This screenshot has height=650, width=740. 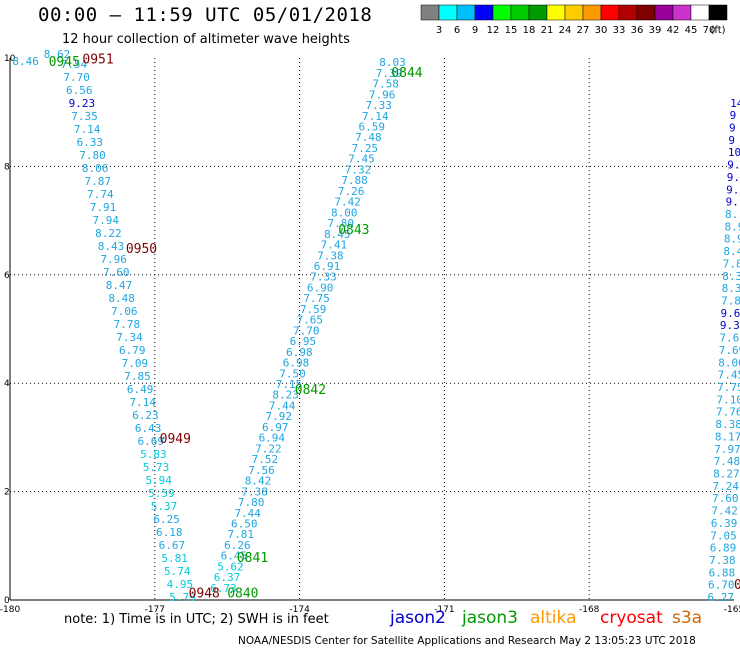 I want to click on y-tick-label: 10, so click(x=10, y=59).